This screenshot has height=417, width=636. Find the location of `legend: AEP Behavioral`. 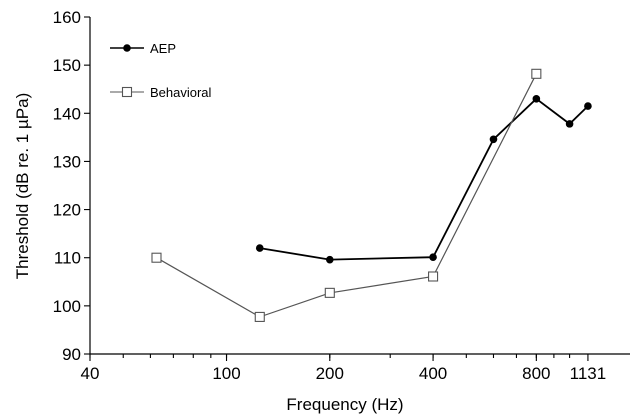

legend: AEP Behavioral is located at coordinates (161, 70).